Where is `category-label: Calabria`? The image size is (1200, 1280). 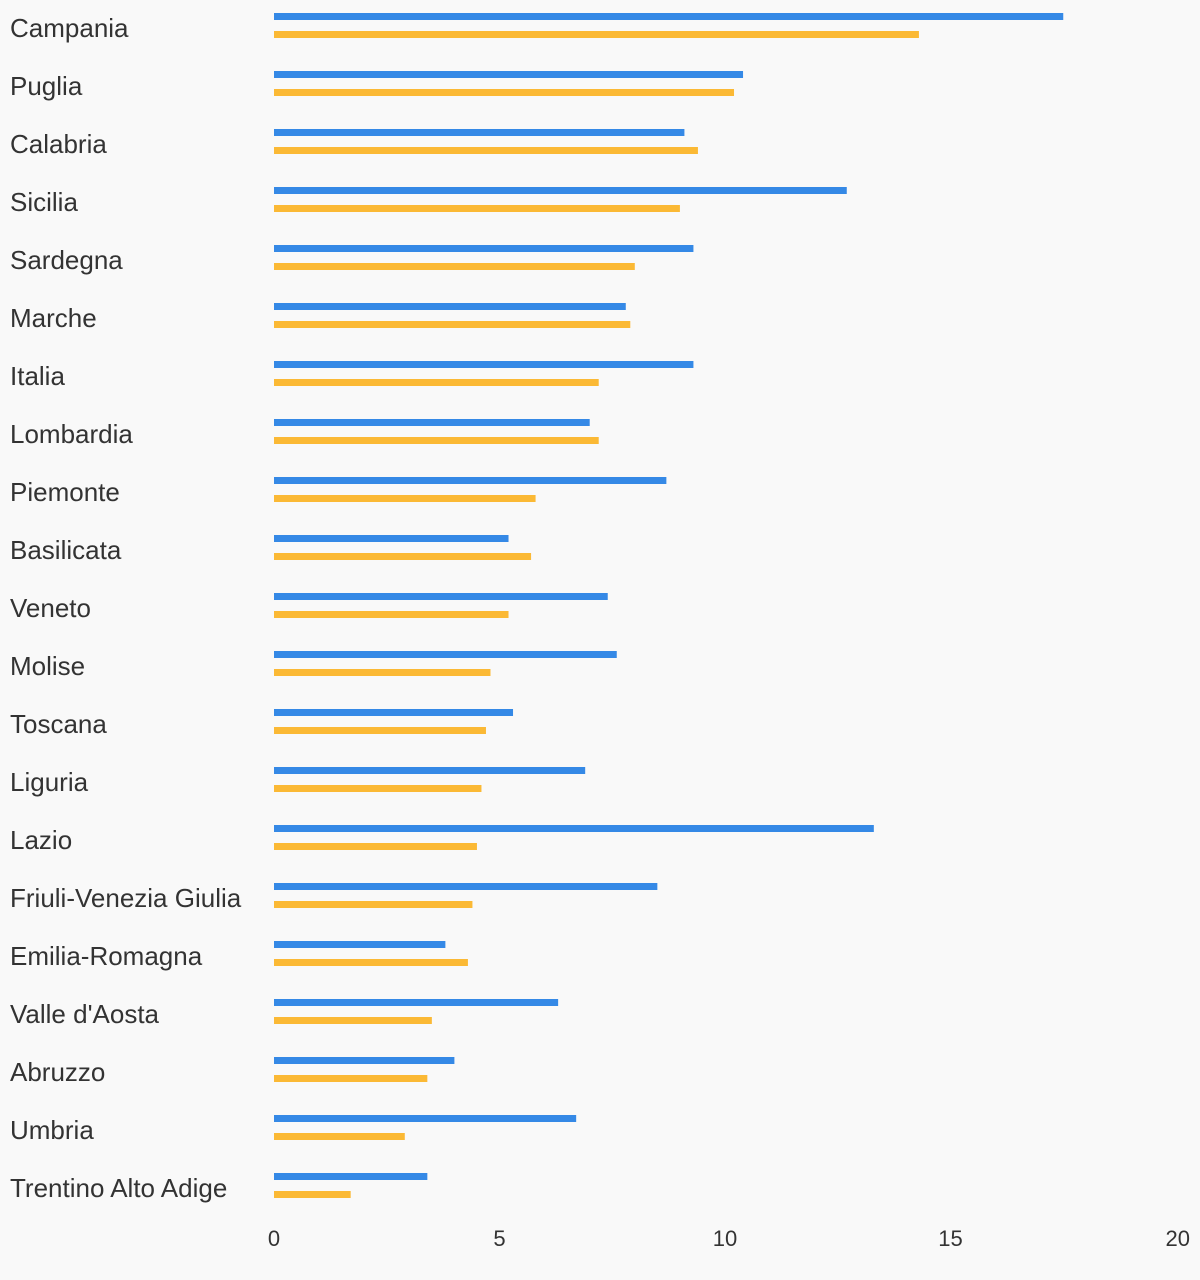 category-label: Calabria is located at coordinates (58, 144).